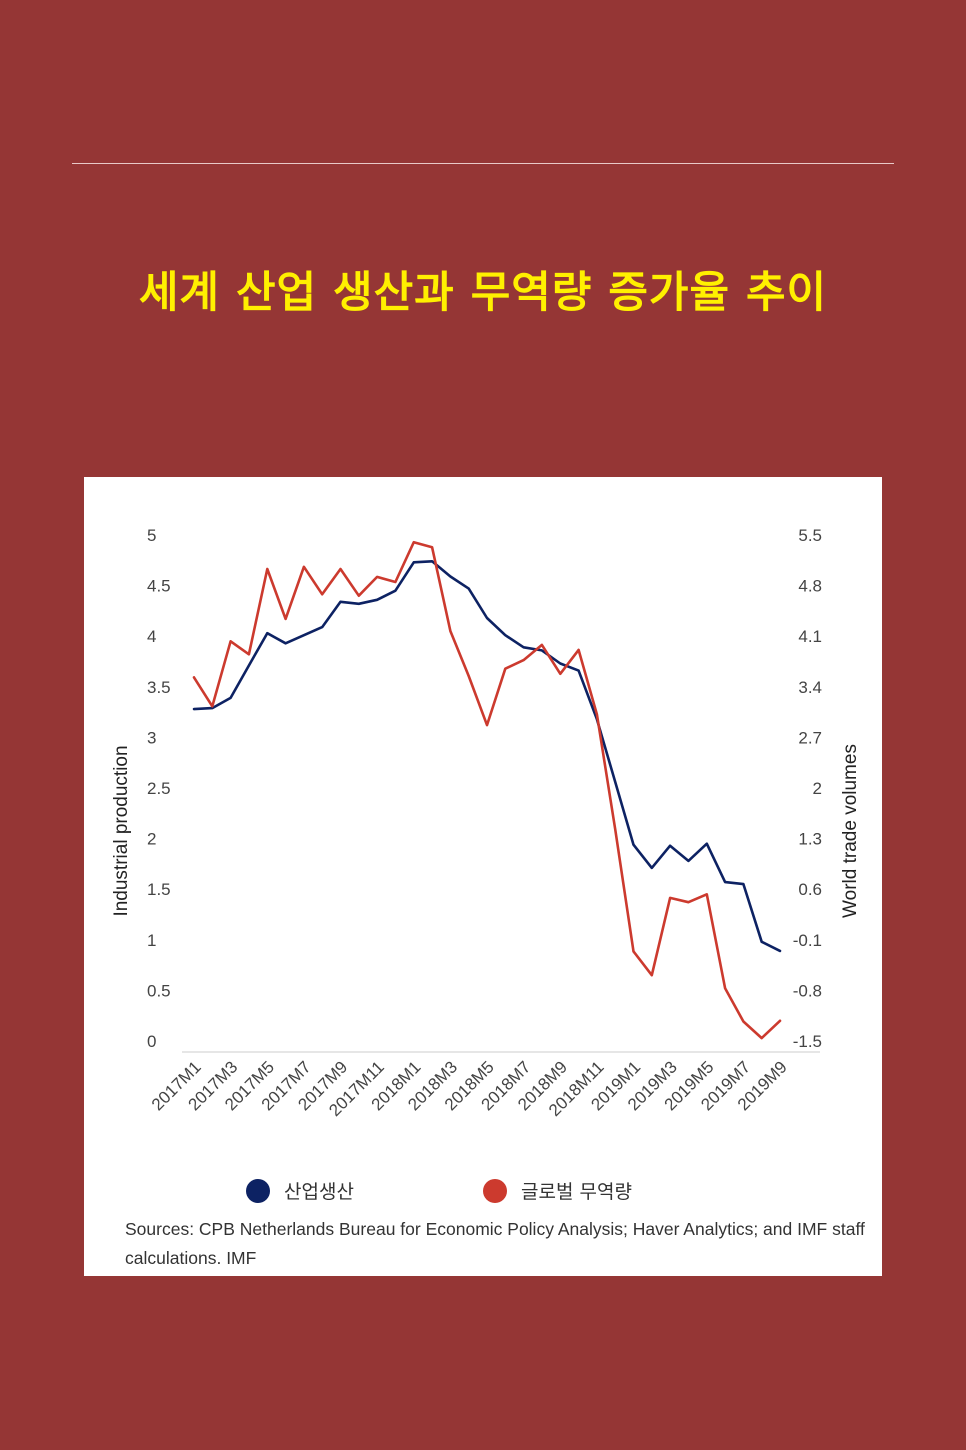 The height and width of the screenshot is (1450, 966). What do you see at coordinates (807, 788) in the screenshot?
I see `right-axis-ticks: -1.5 -0.8 -0.1 0.6 1.3 2 2.7 3.4 4.1 4.8 5.5` at bounding box center [807, 788].